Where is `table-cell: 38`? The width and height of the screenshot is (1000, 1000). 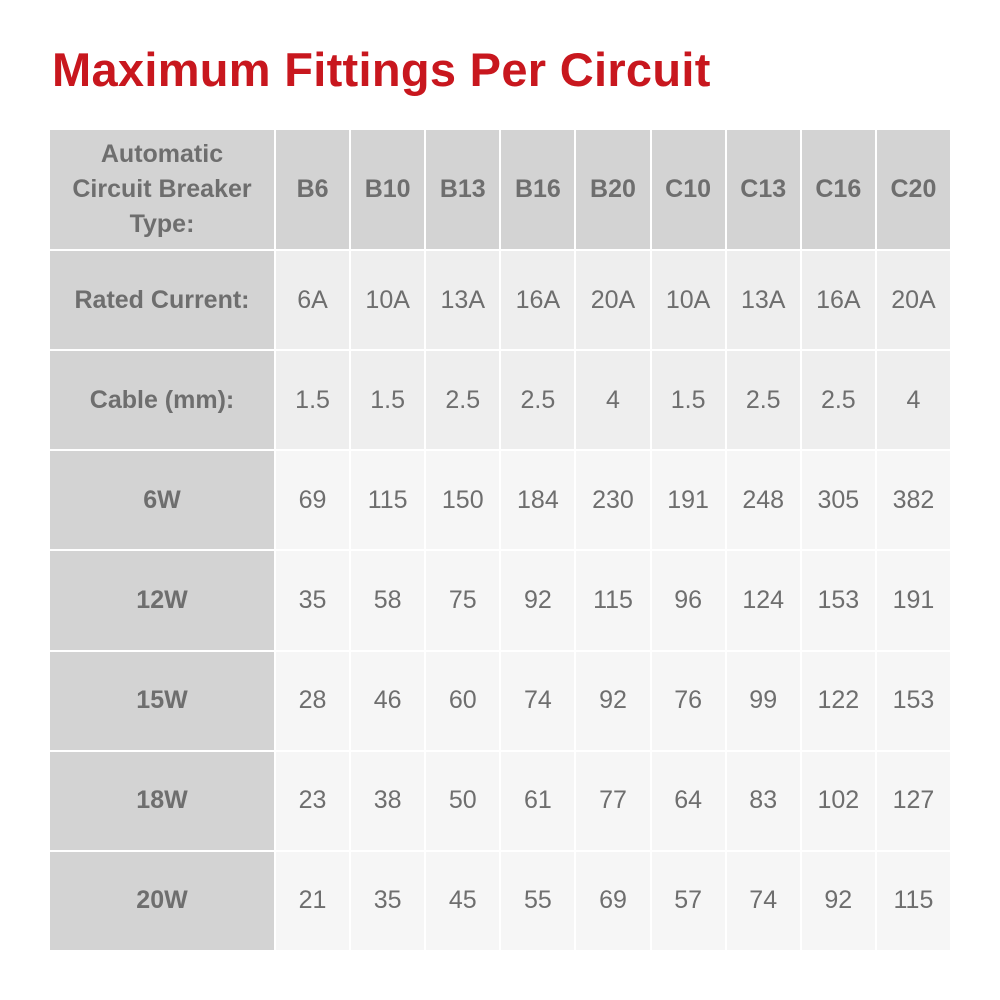
table-cell: 38 is located at coordinates (388, 800).